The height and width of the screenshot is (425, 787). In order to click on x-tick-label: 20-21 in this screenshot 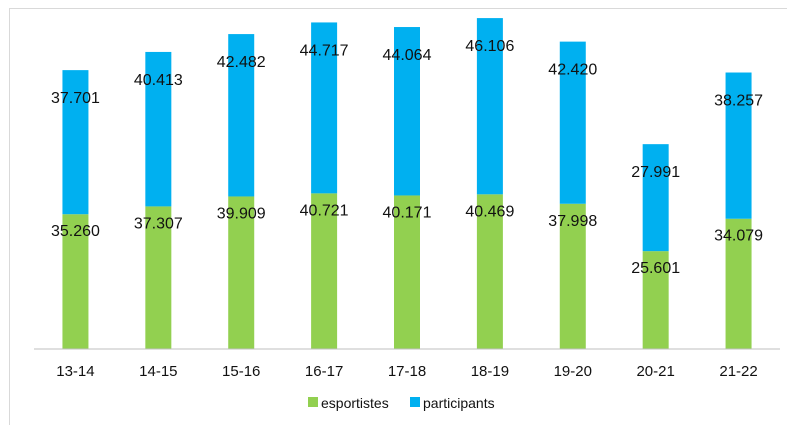, I will do `click(655, 371)`.